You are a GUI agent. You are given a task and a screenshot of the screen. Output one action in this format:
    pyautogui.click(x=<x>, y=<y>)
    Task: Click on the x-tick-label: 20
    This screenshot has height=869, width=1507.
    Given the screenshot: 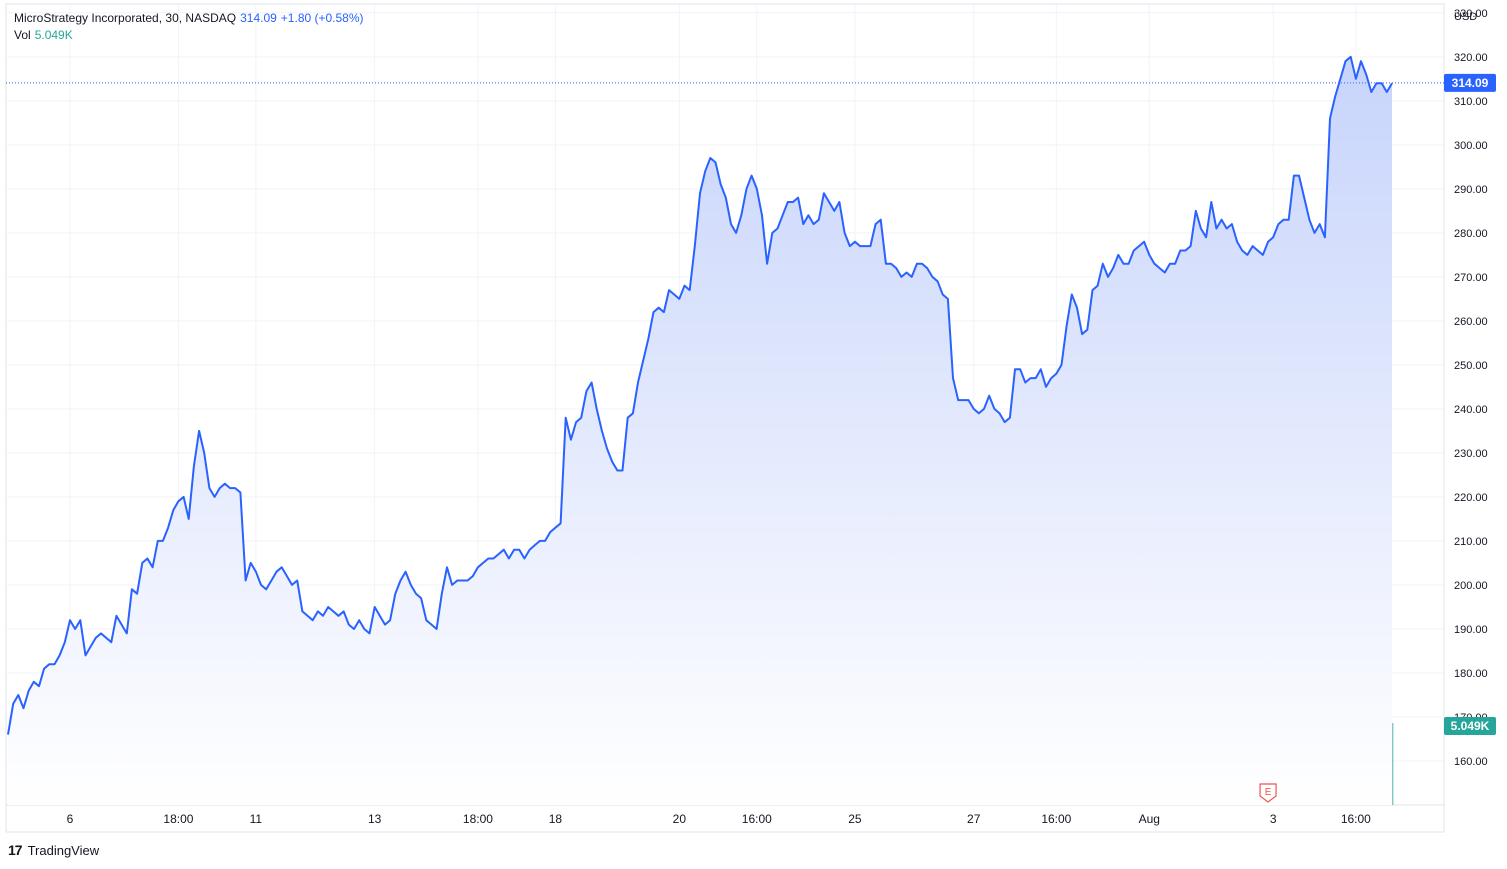 What is the action you would take?
    pyautogui.click(x=680, y=819)
    